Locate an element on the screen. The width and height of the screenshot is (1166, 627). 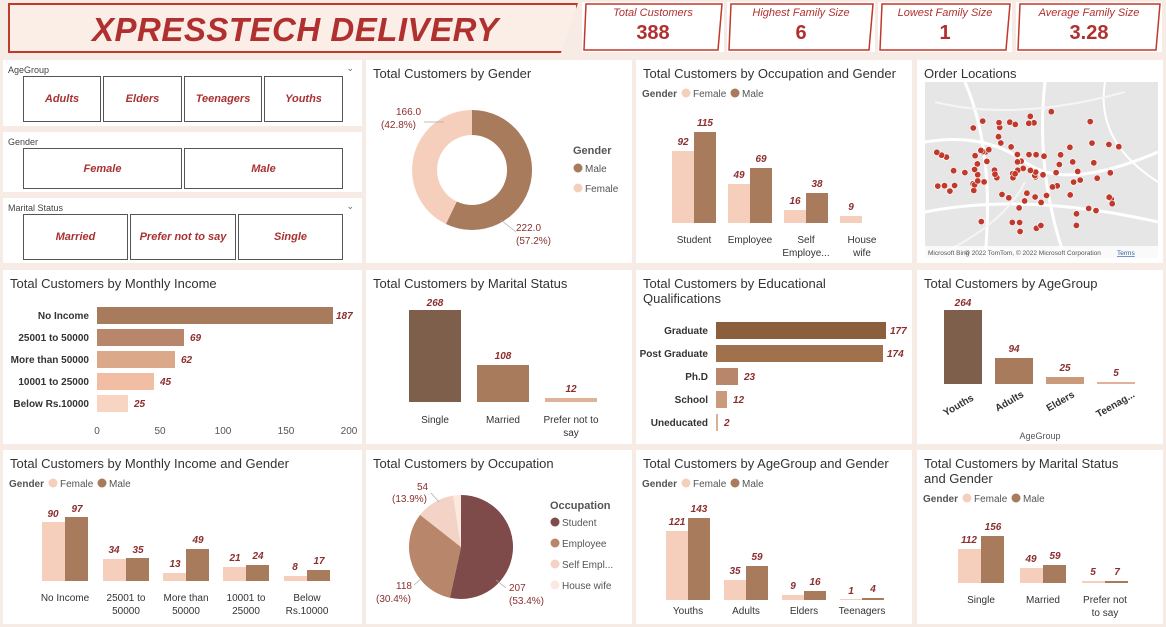
bar-10001-male is located at coordinates (257, 573).